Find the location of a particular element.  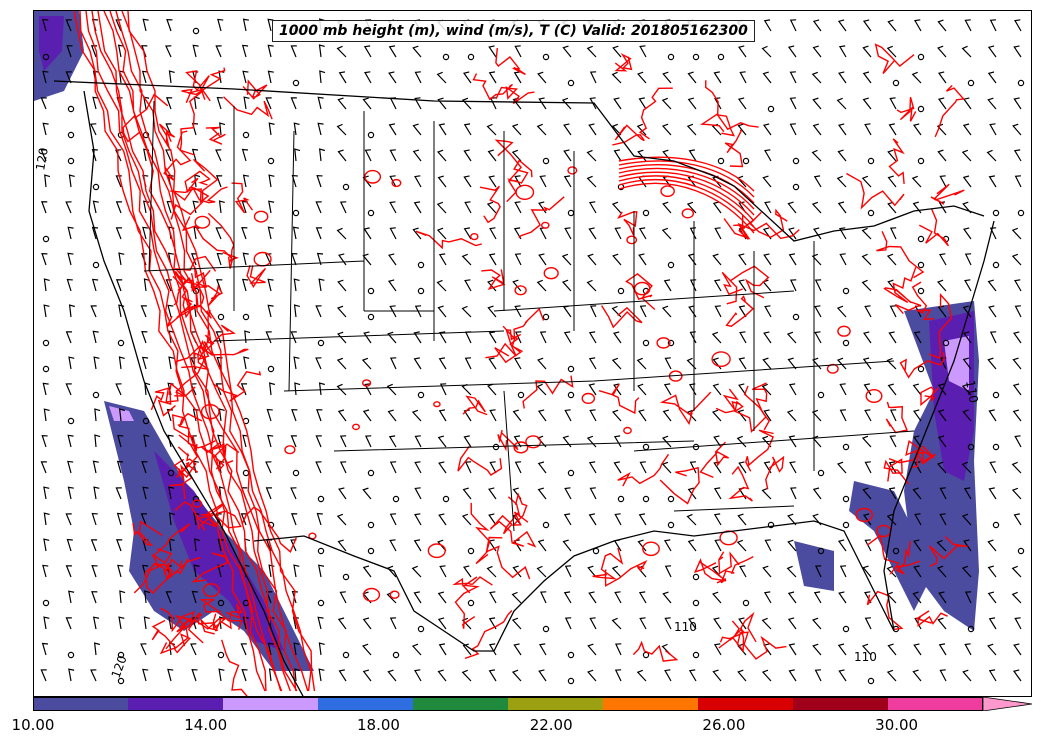

gulf-coast is located at coordinates (694, 586).